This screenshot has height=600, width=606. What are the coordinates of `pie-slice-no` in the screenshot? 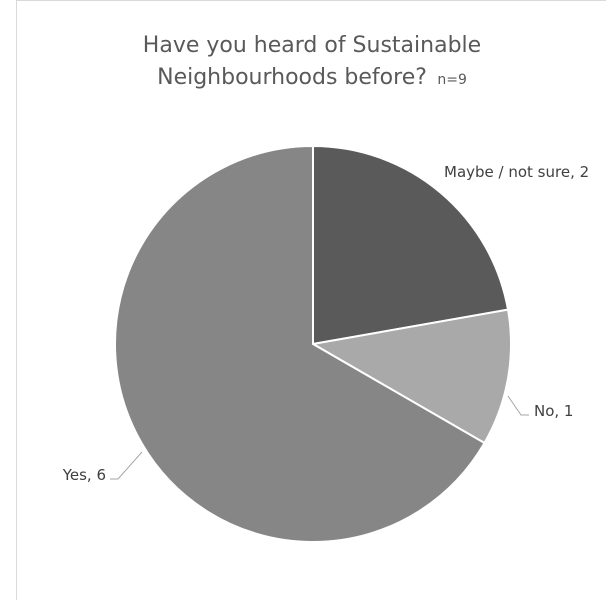 It's located at (411, 376).